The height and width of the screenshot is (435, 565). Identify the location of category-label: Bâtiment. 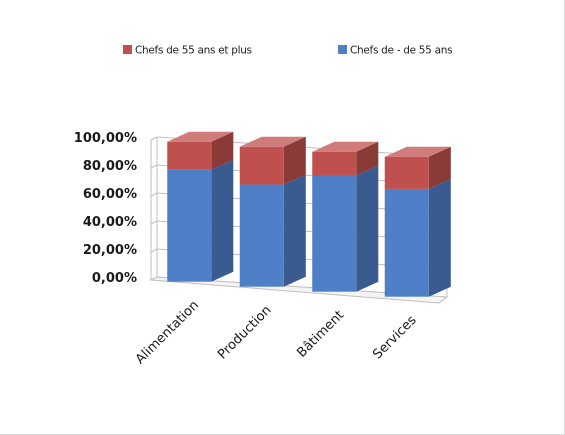
(320, 334).